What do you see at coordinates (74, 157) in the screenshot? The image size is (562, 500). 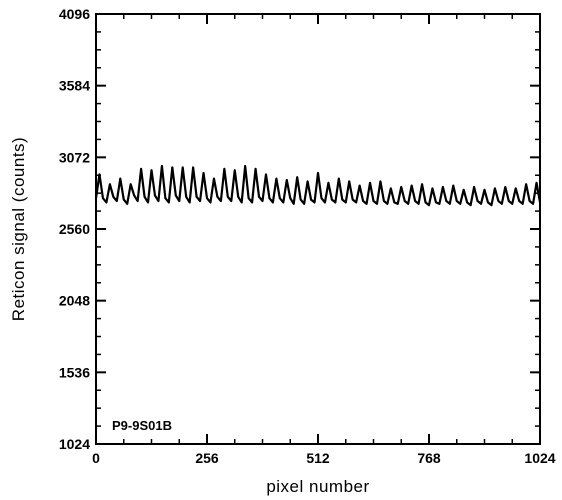 I see `y-tick-label: 3072` at bounding box center [74, 157].